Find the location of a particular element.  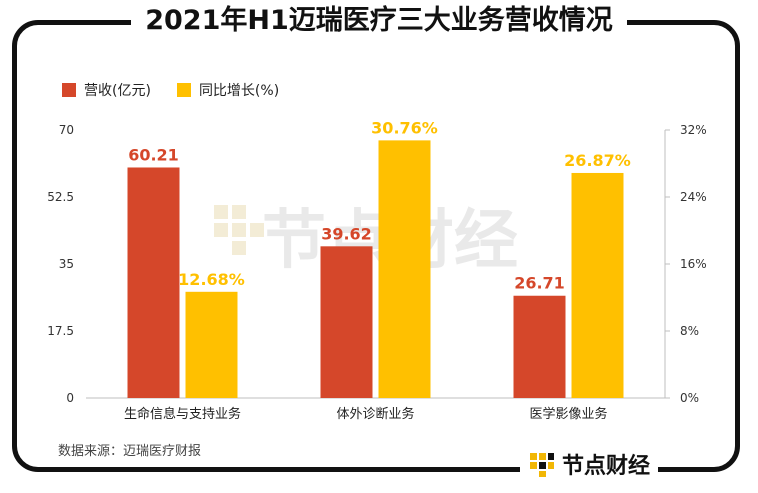

legend-item-growth: 同比增长(%) is located at coordinates (228, 90).